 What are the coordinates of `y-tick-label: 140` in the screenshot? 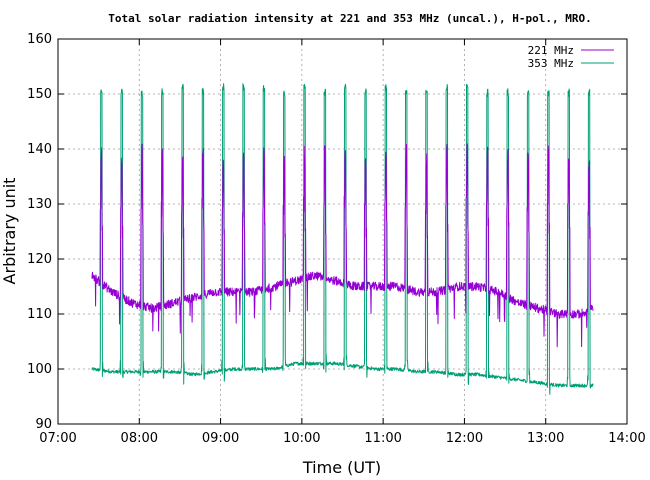 It's located at (39, 149).